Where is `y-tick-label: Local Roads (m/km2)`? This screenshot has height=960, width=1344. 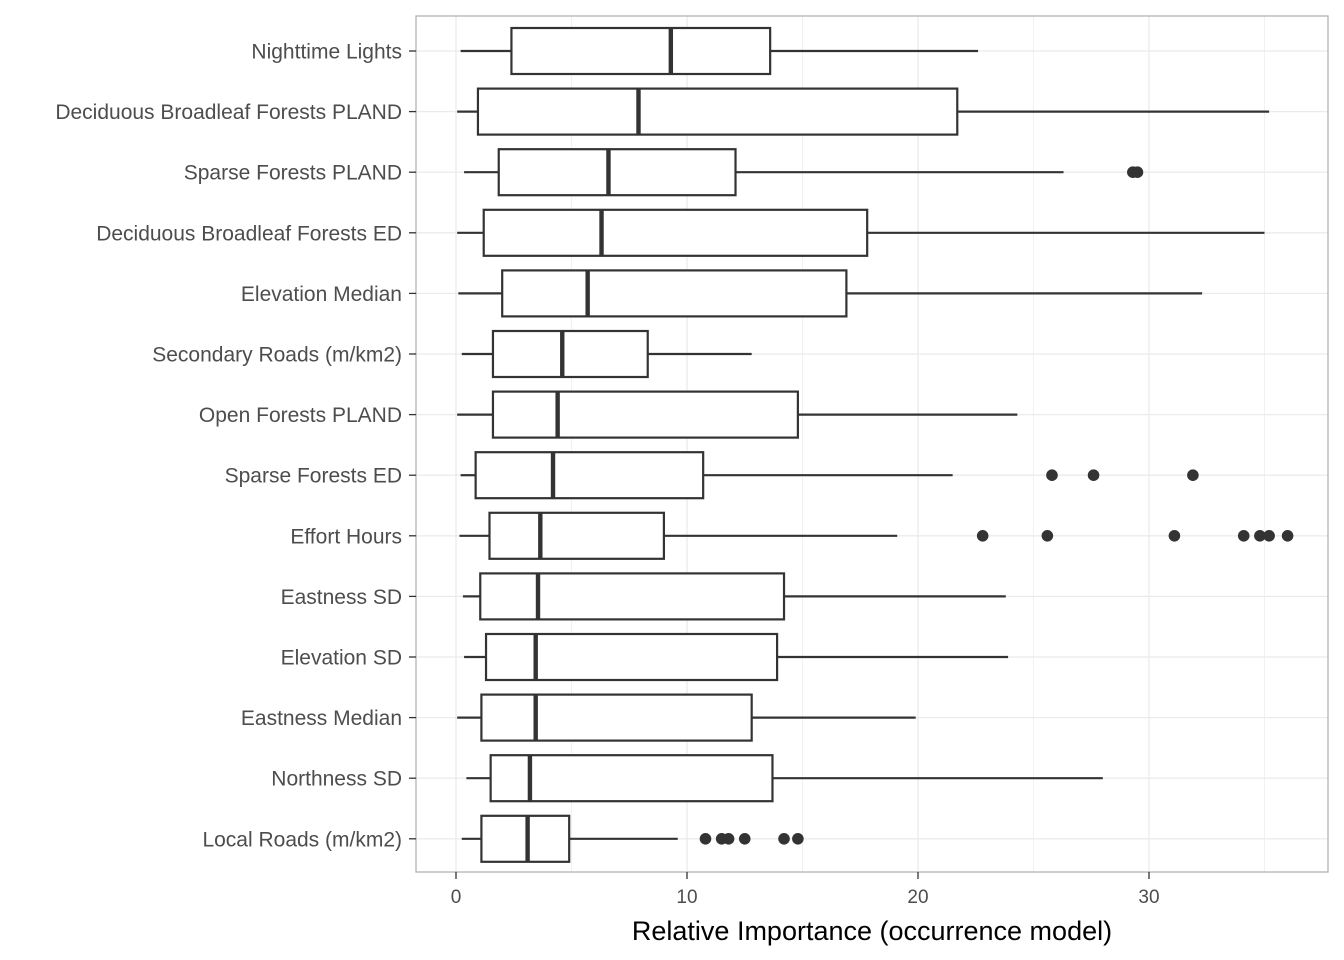 y-tick-label: Local Roads (m/km2) is located at coordinates (302, 839).